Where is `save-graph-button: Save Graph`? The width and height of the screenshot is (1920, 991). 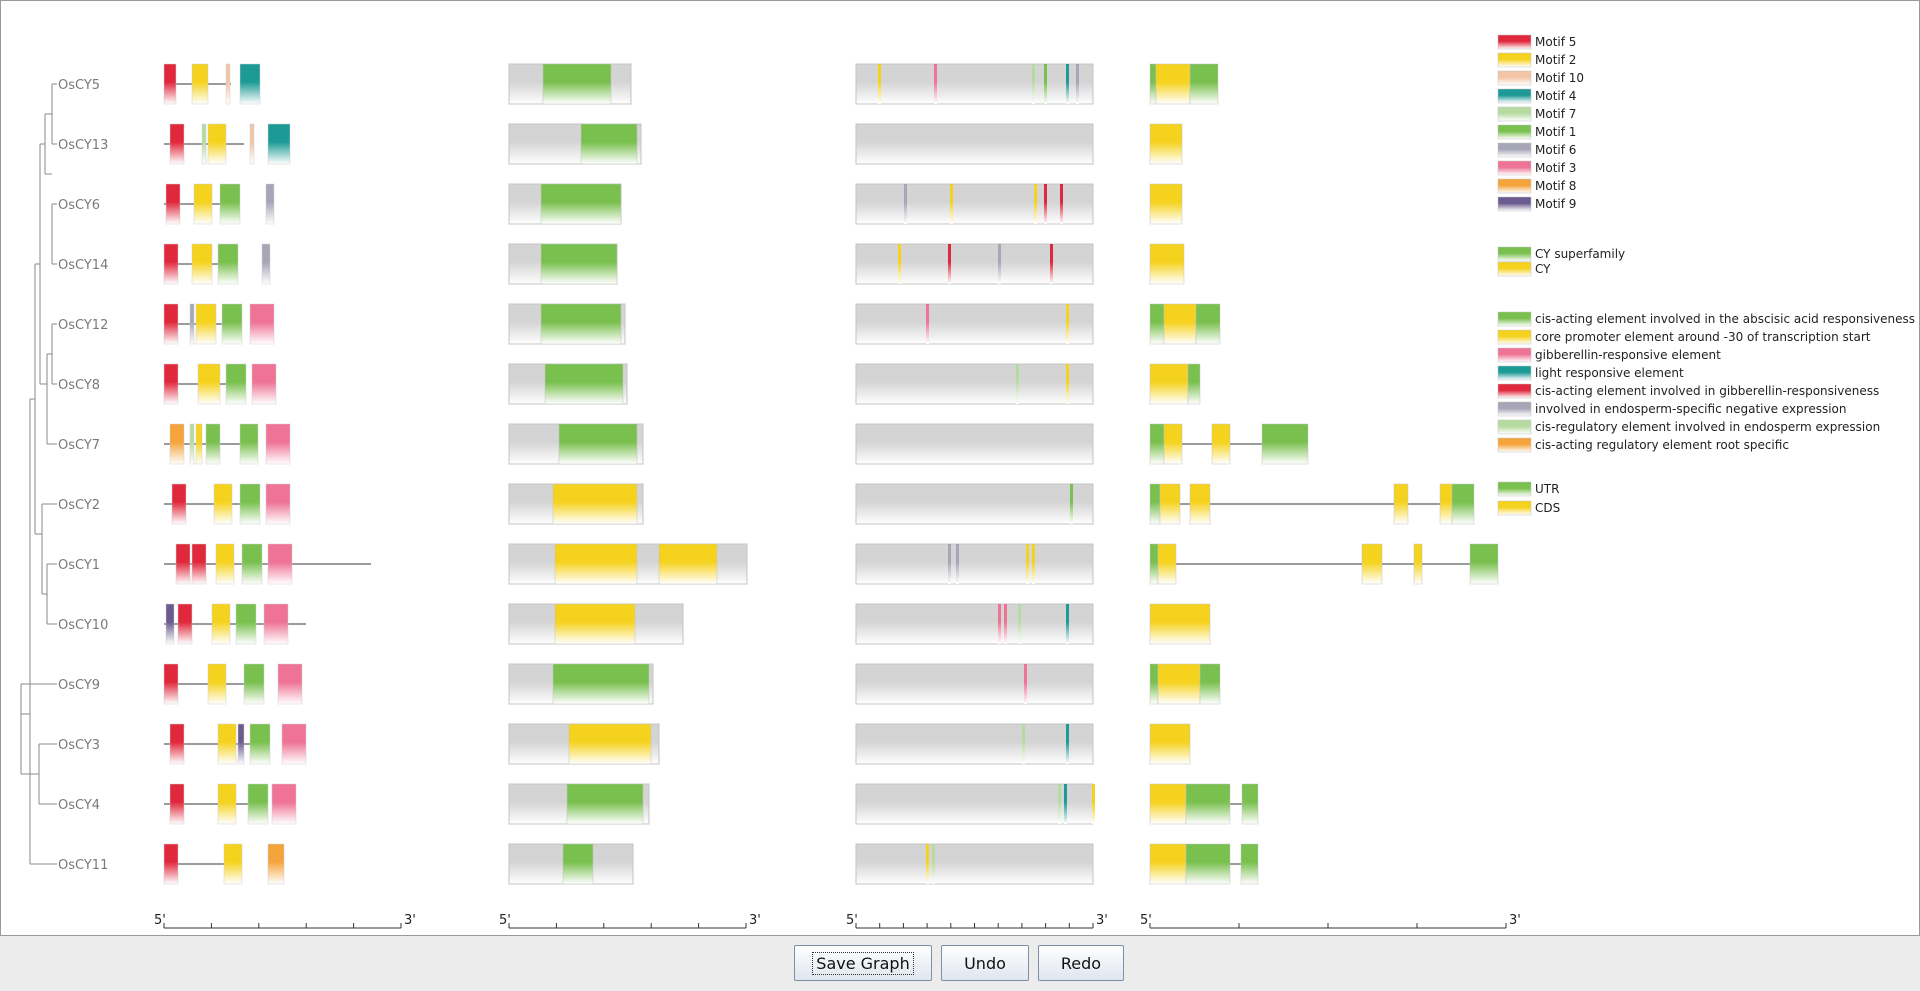
save-graph-button: Save Graph is located at coordinates (863, 963).